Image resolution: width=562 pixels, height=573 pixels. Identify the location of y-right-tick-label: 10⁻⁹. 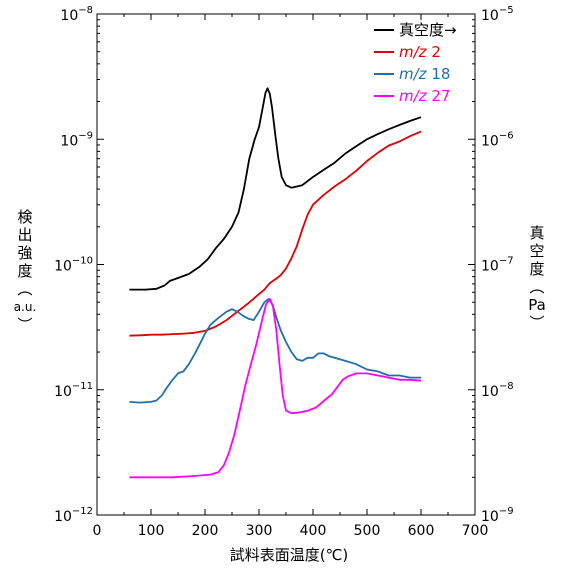
(497, 515).